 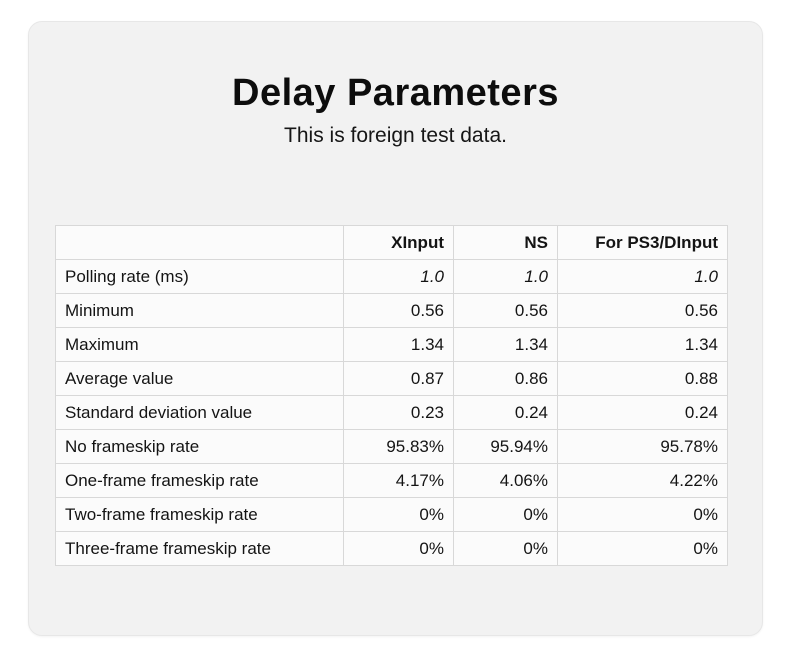 I want to click on cell-value: 0.87, so click(x=398, y=378).